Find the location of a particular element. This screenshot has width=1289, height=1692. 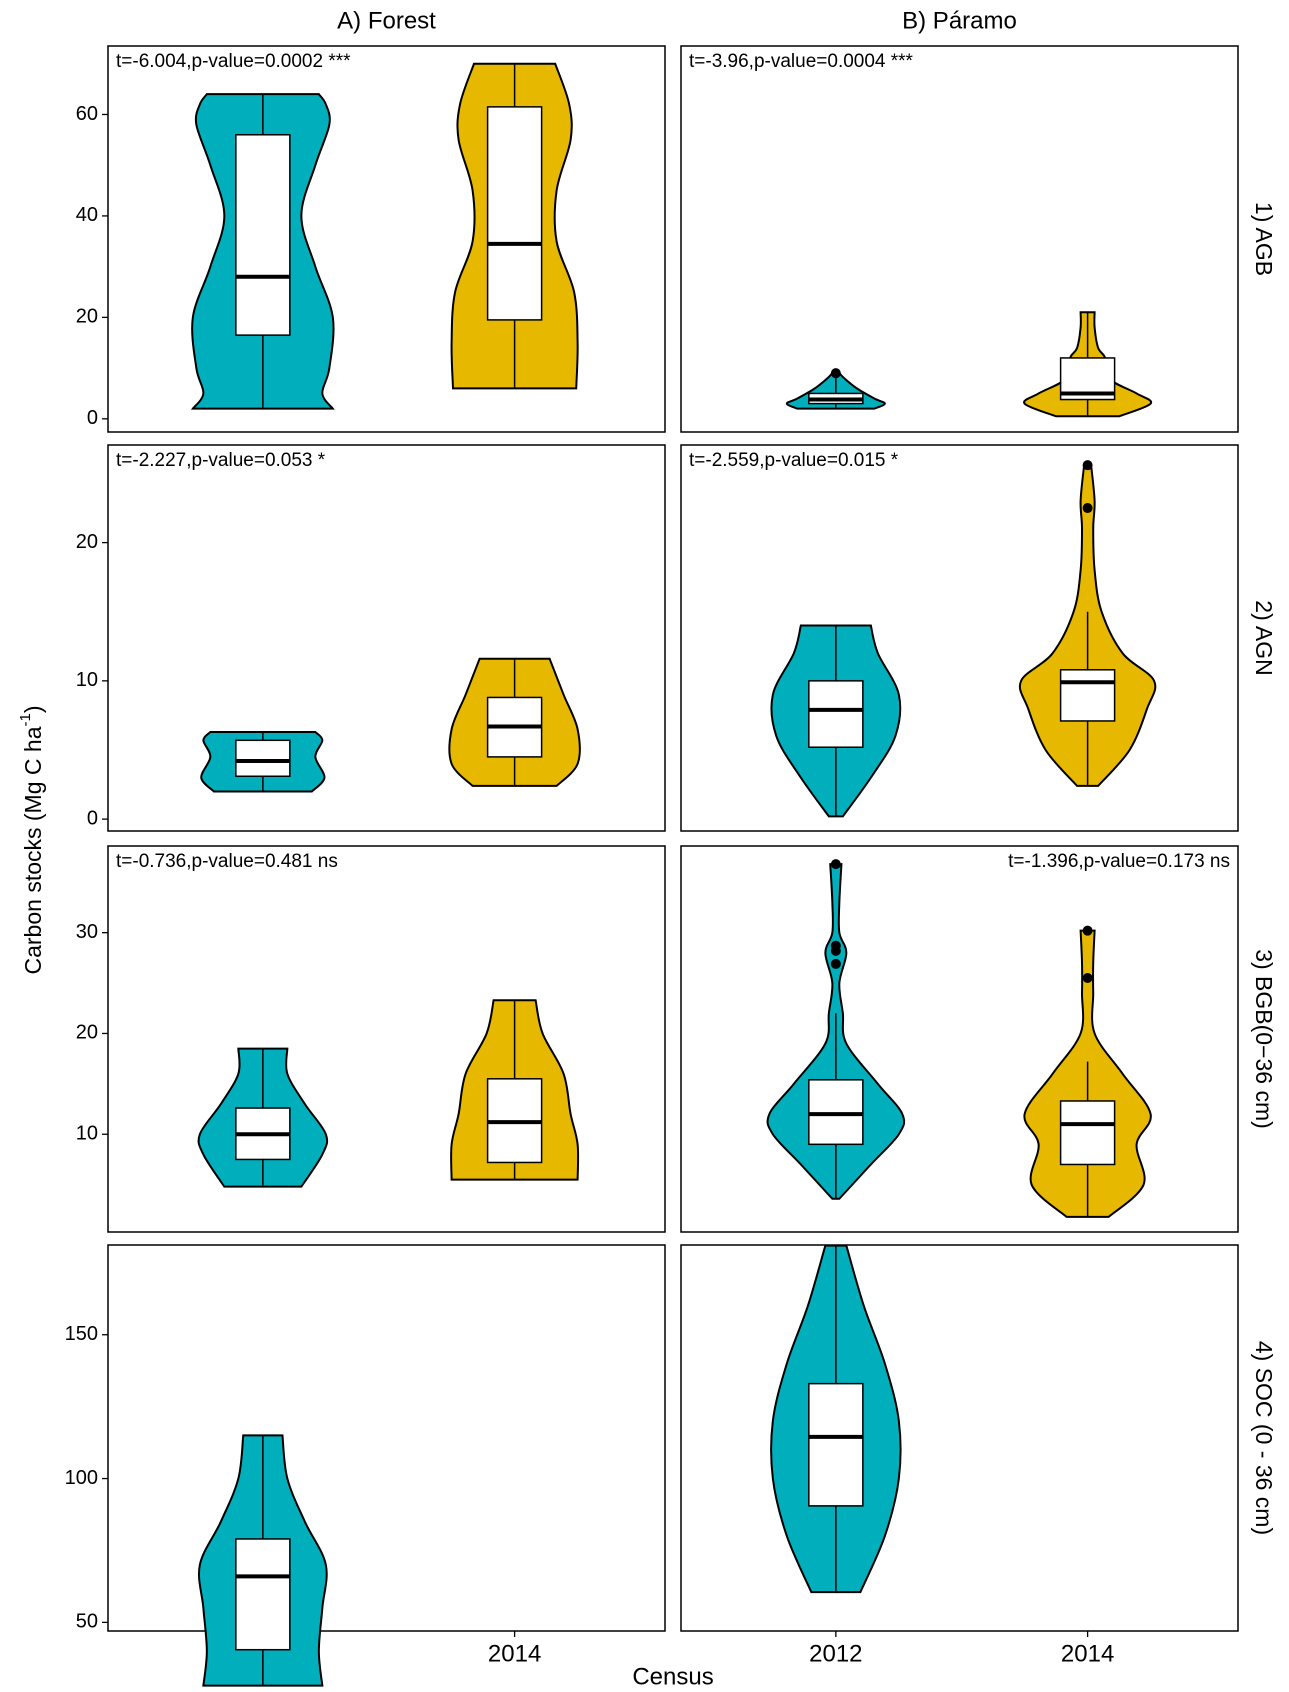

row-title: 1) AGB is located at coordinates (1264, 239).